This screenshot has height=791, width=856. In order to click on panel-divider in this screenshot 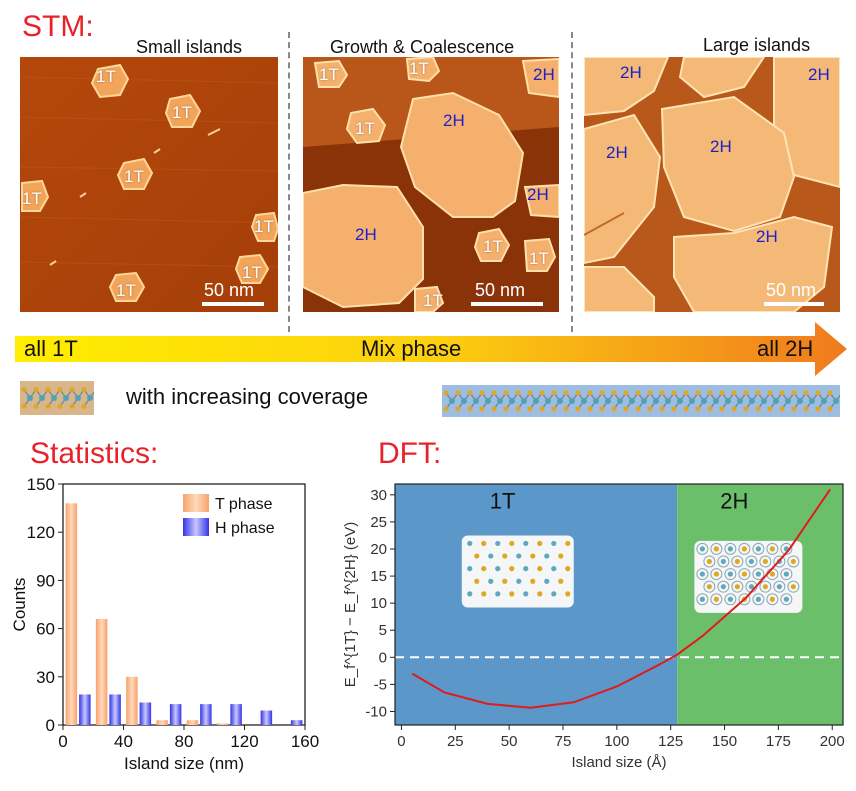, I will do `click(572, 182)`.